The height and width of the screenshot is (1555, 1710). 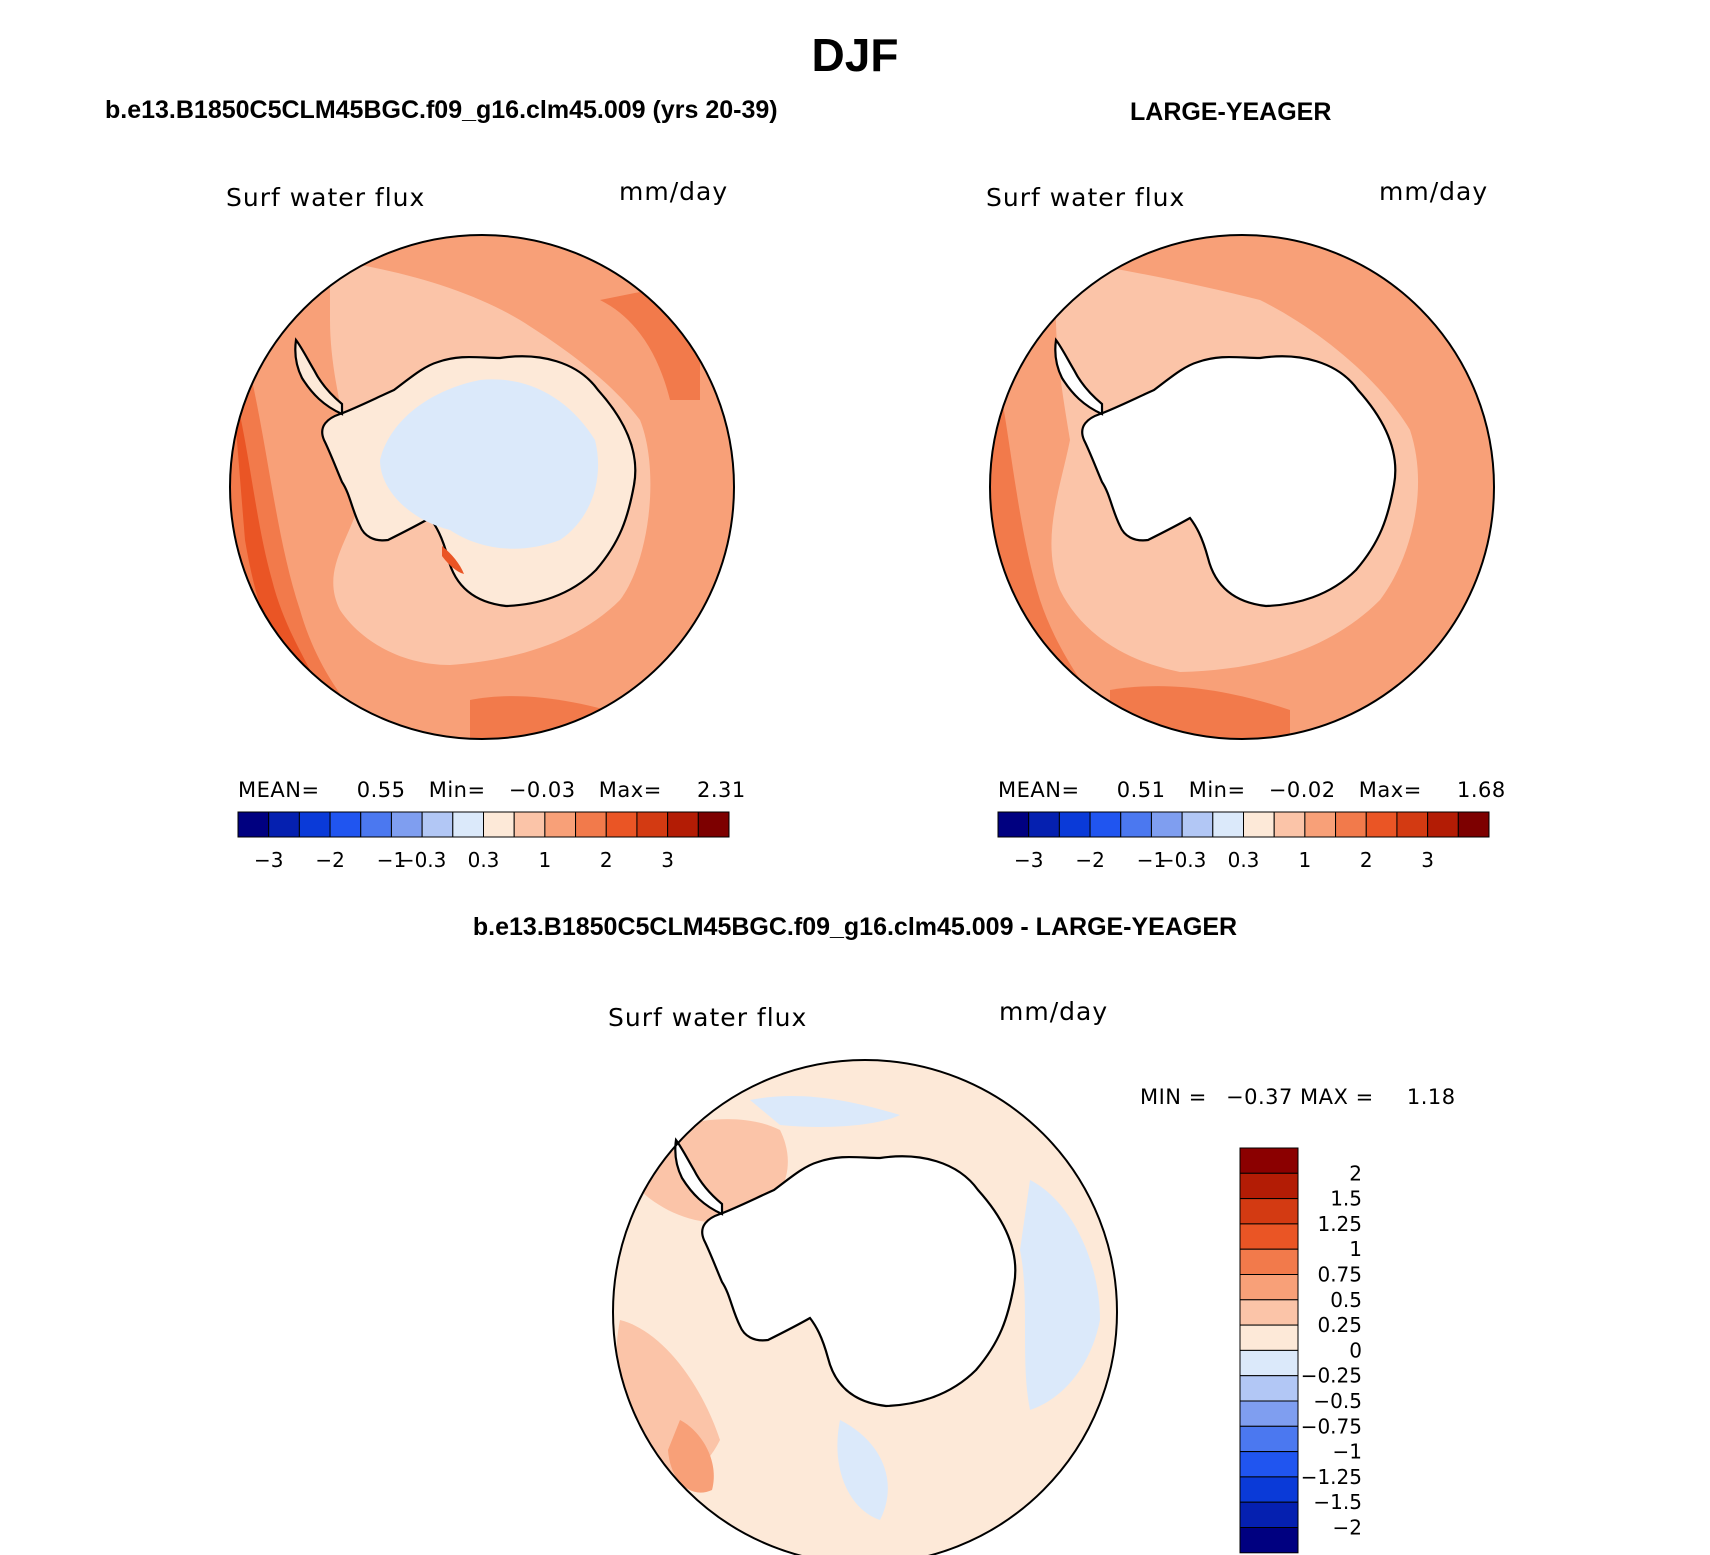 What do you see at coordinates (1089, 860) in the screenshot?
I see `right-colorbar-tick-label: −2` at bounding box center [1089, 860].